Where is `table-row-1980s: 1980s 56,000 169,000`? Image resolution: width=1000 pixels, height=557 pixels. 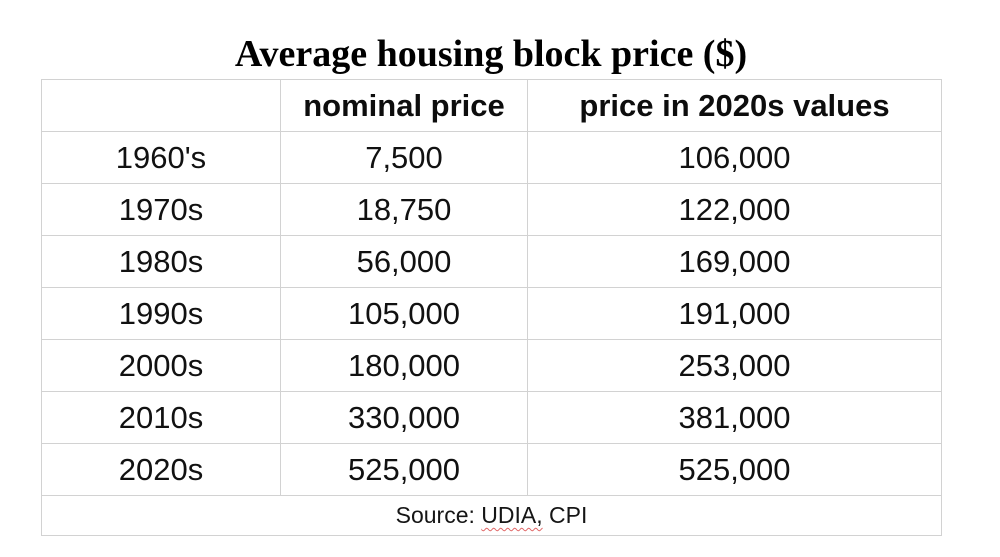
table-row-1980s: 1980s 56,000 169,000 is located at coordinates (491, 261).